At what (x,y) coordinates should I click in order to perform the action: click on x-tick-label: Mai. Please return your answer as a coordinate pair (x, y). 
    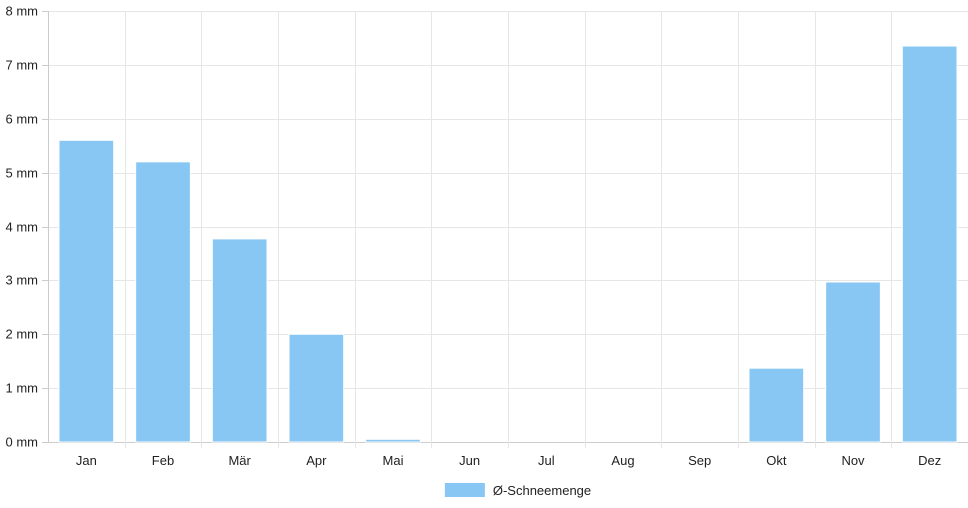
    Looking at the image, I should click on (393, 460).